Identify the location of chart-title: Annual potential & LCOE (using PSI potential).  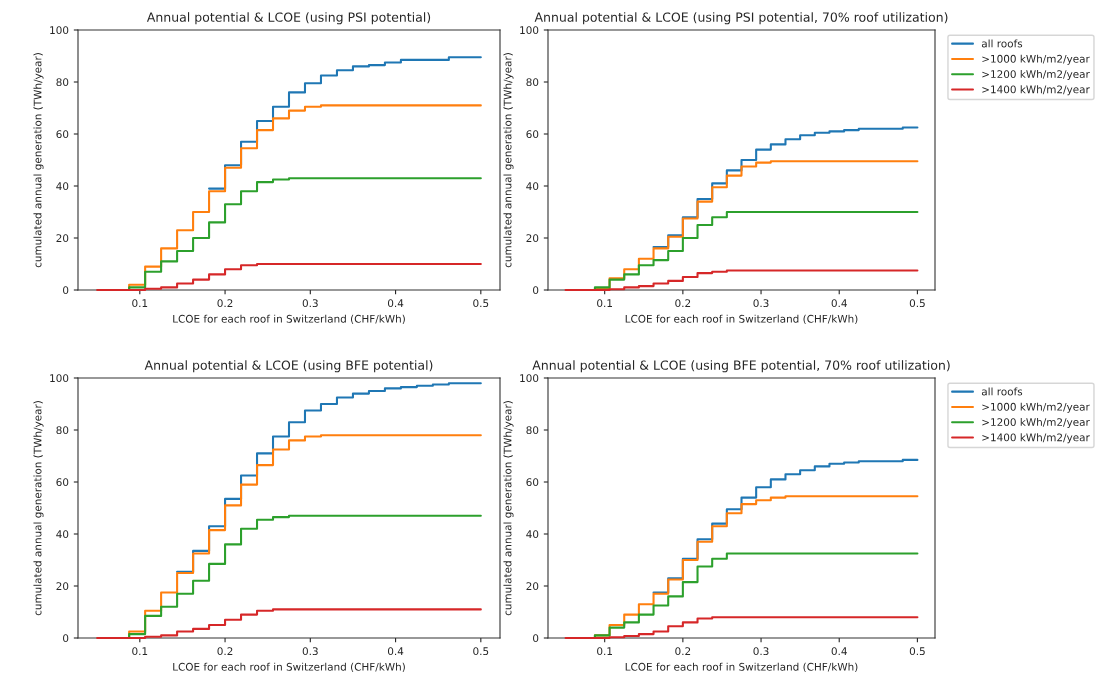
(288, 18).